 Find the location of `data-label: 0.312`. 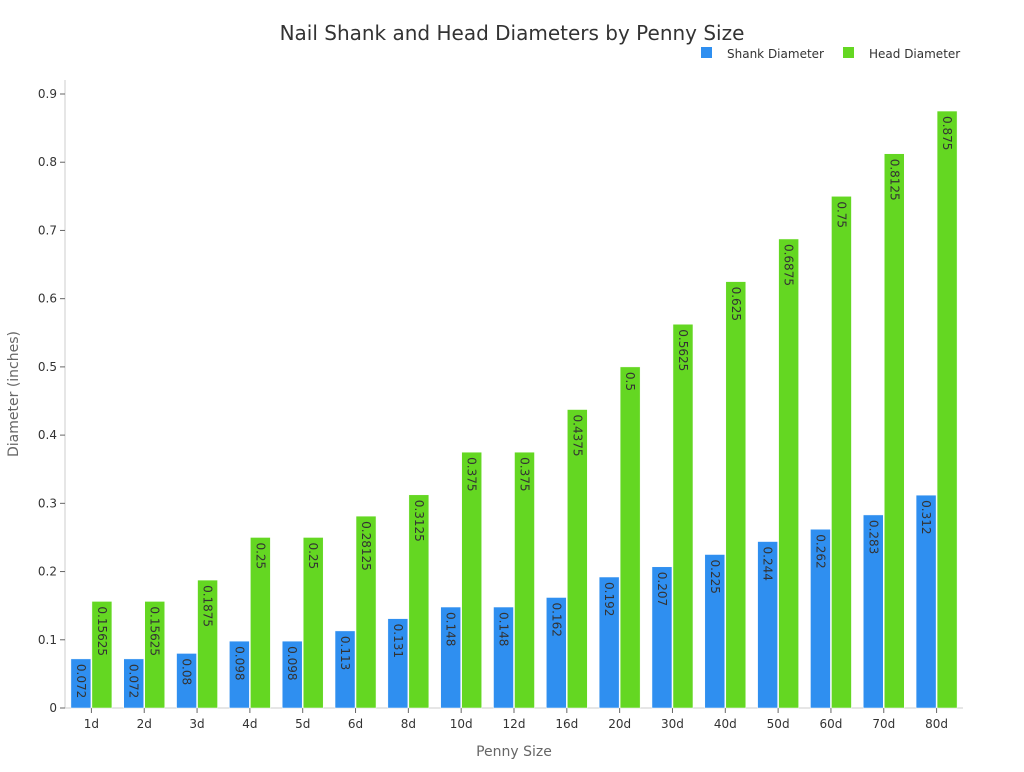

data-label: 0.312 is located at coordinates (926, 517).